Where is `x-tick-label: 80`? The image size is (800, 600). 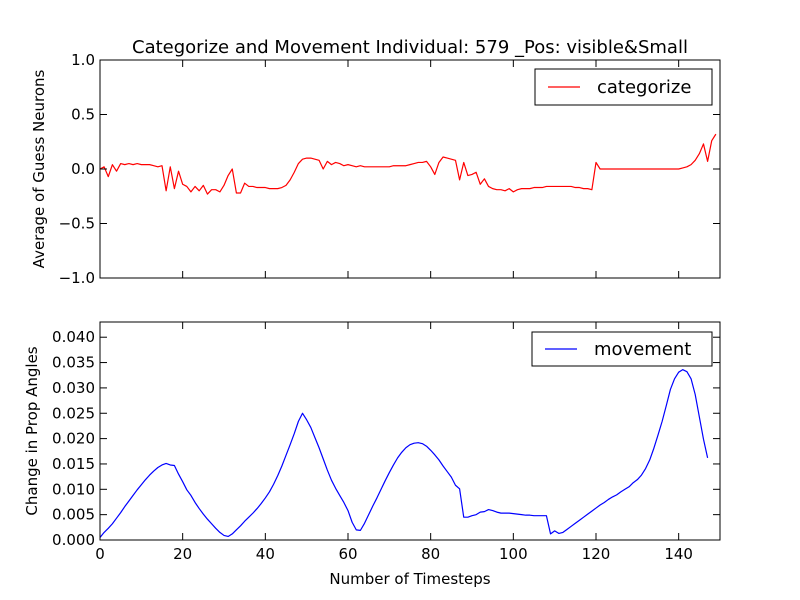 x-tick-label: 80 is located at coordinates (430, 554).